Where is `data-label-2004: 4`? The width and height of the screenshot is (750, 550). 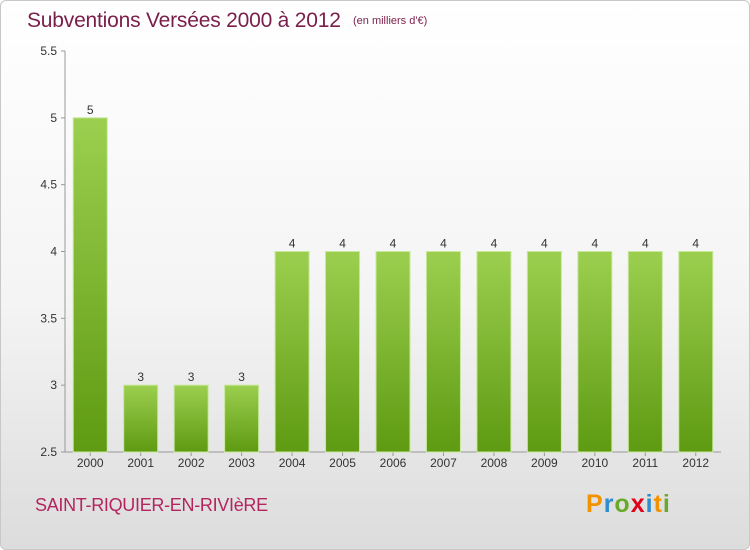
data-label-2004: 4 is located at coordinates (292, 244).